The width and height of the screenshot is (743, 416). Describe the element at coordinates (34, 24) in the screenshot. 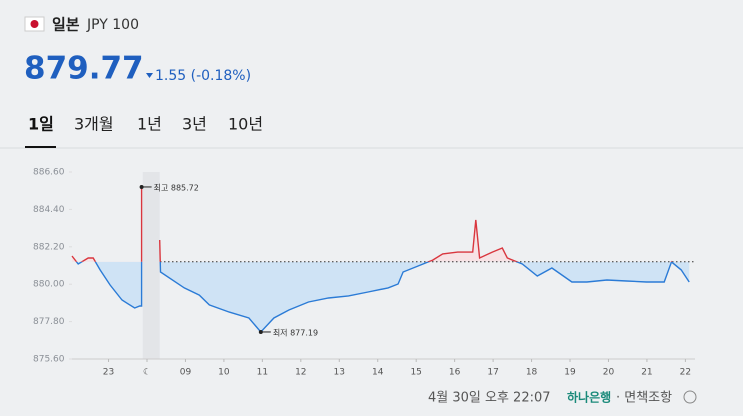

I see `flag-sun` at that location.